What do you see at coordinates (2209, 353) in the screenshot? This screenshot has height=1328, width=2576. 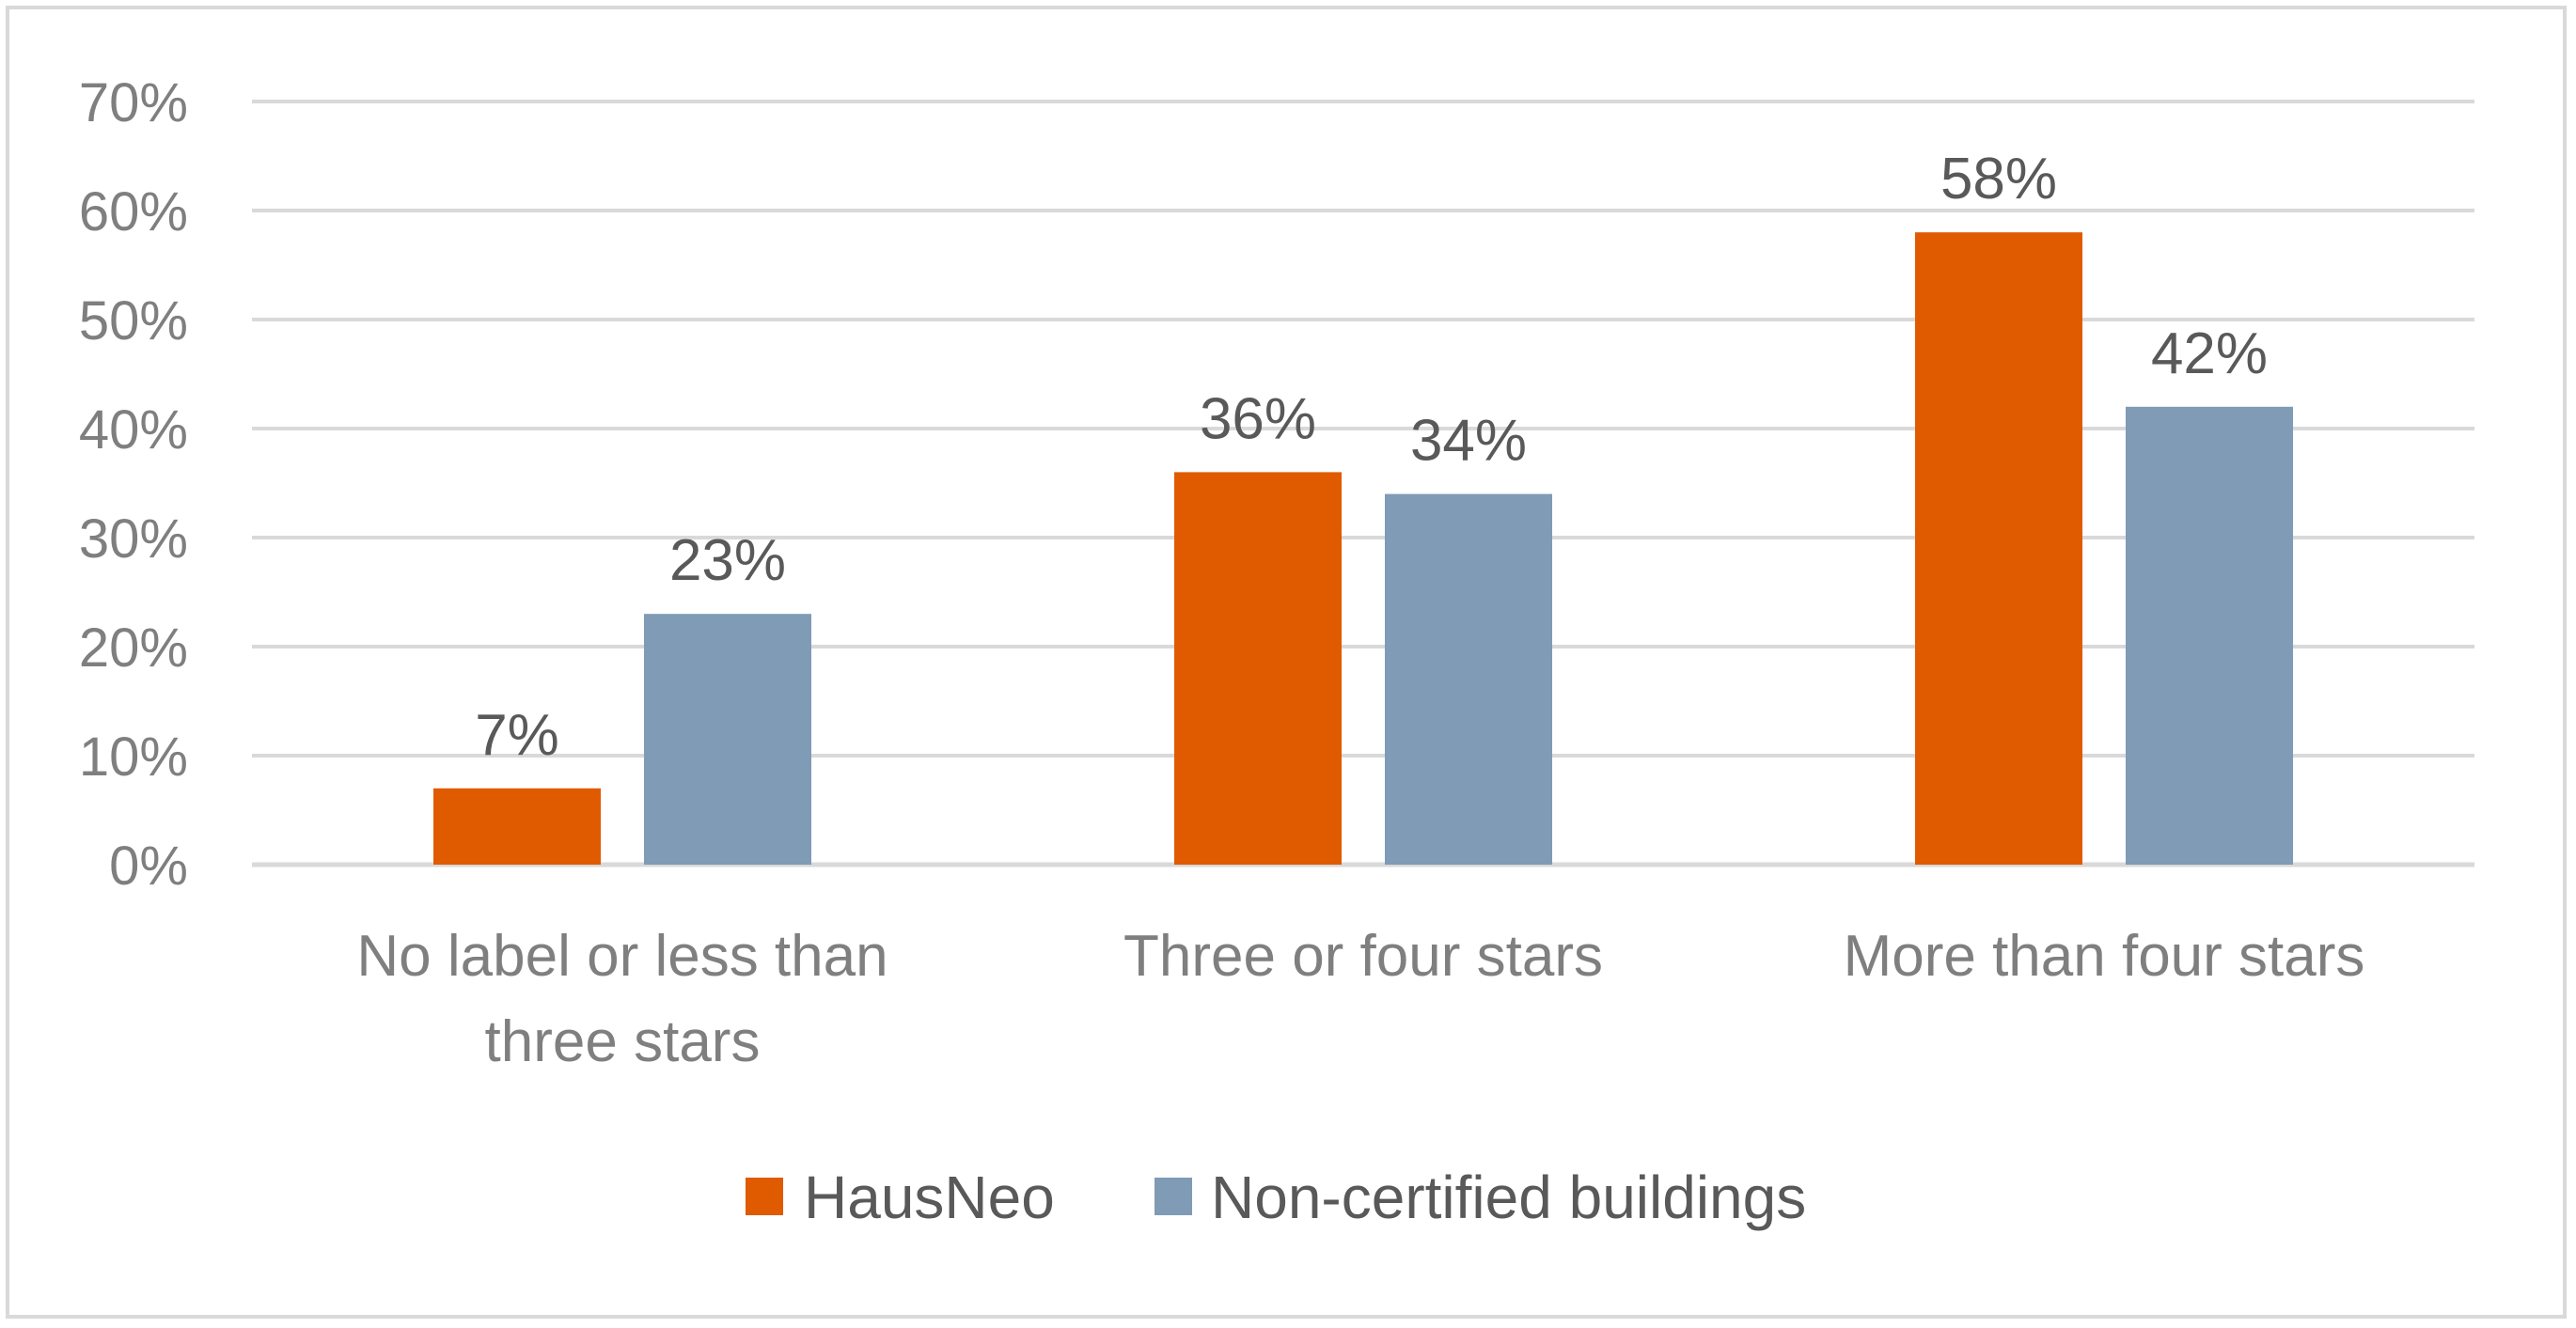 I see `data-label: 42%` at bounding box center [2209, 353].